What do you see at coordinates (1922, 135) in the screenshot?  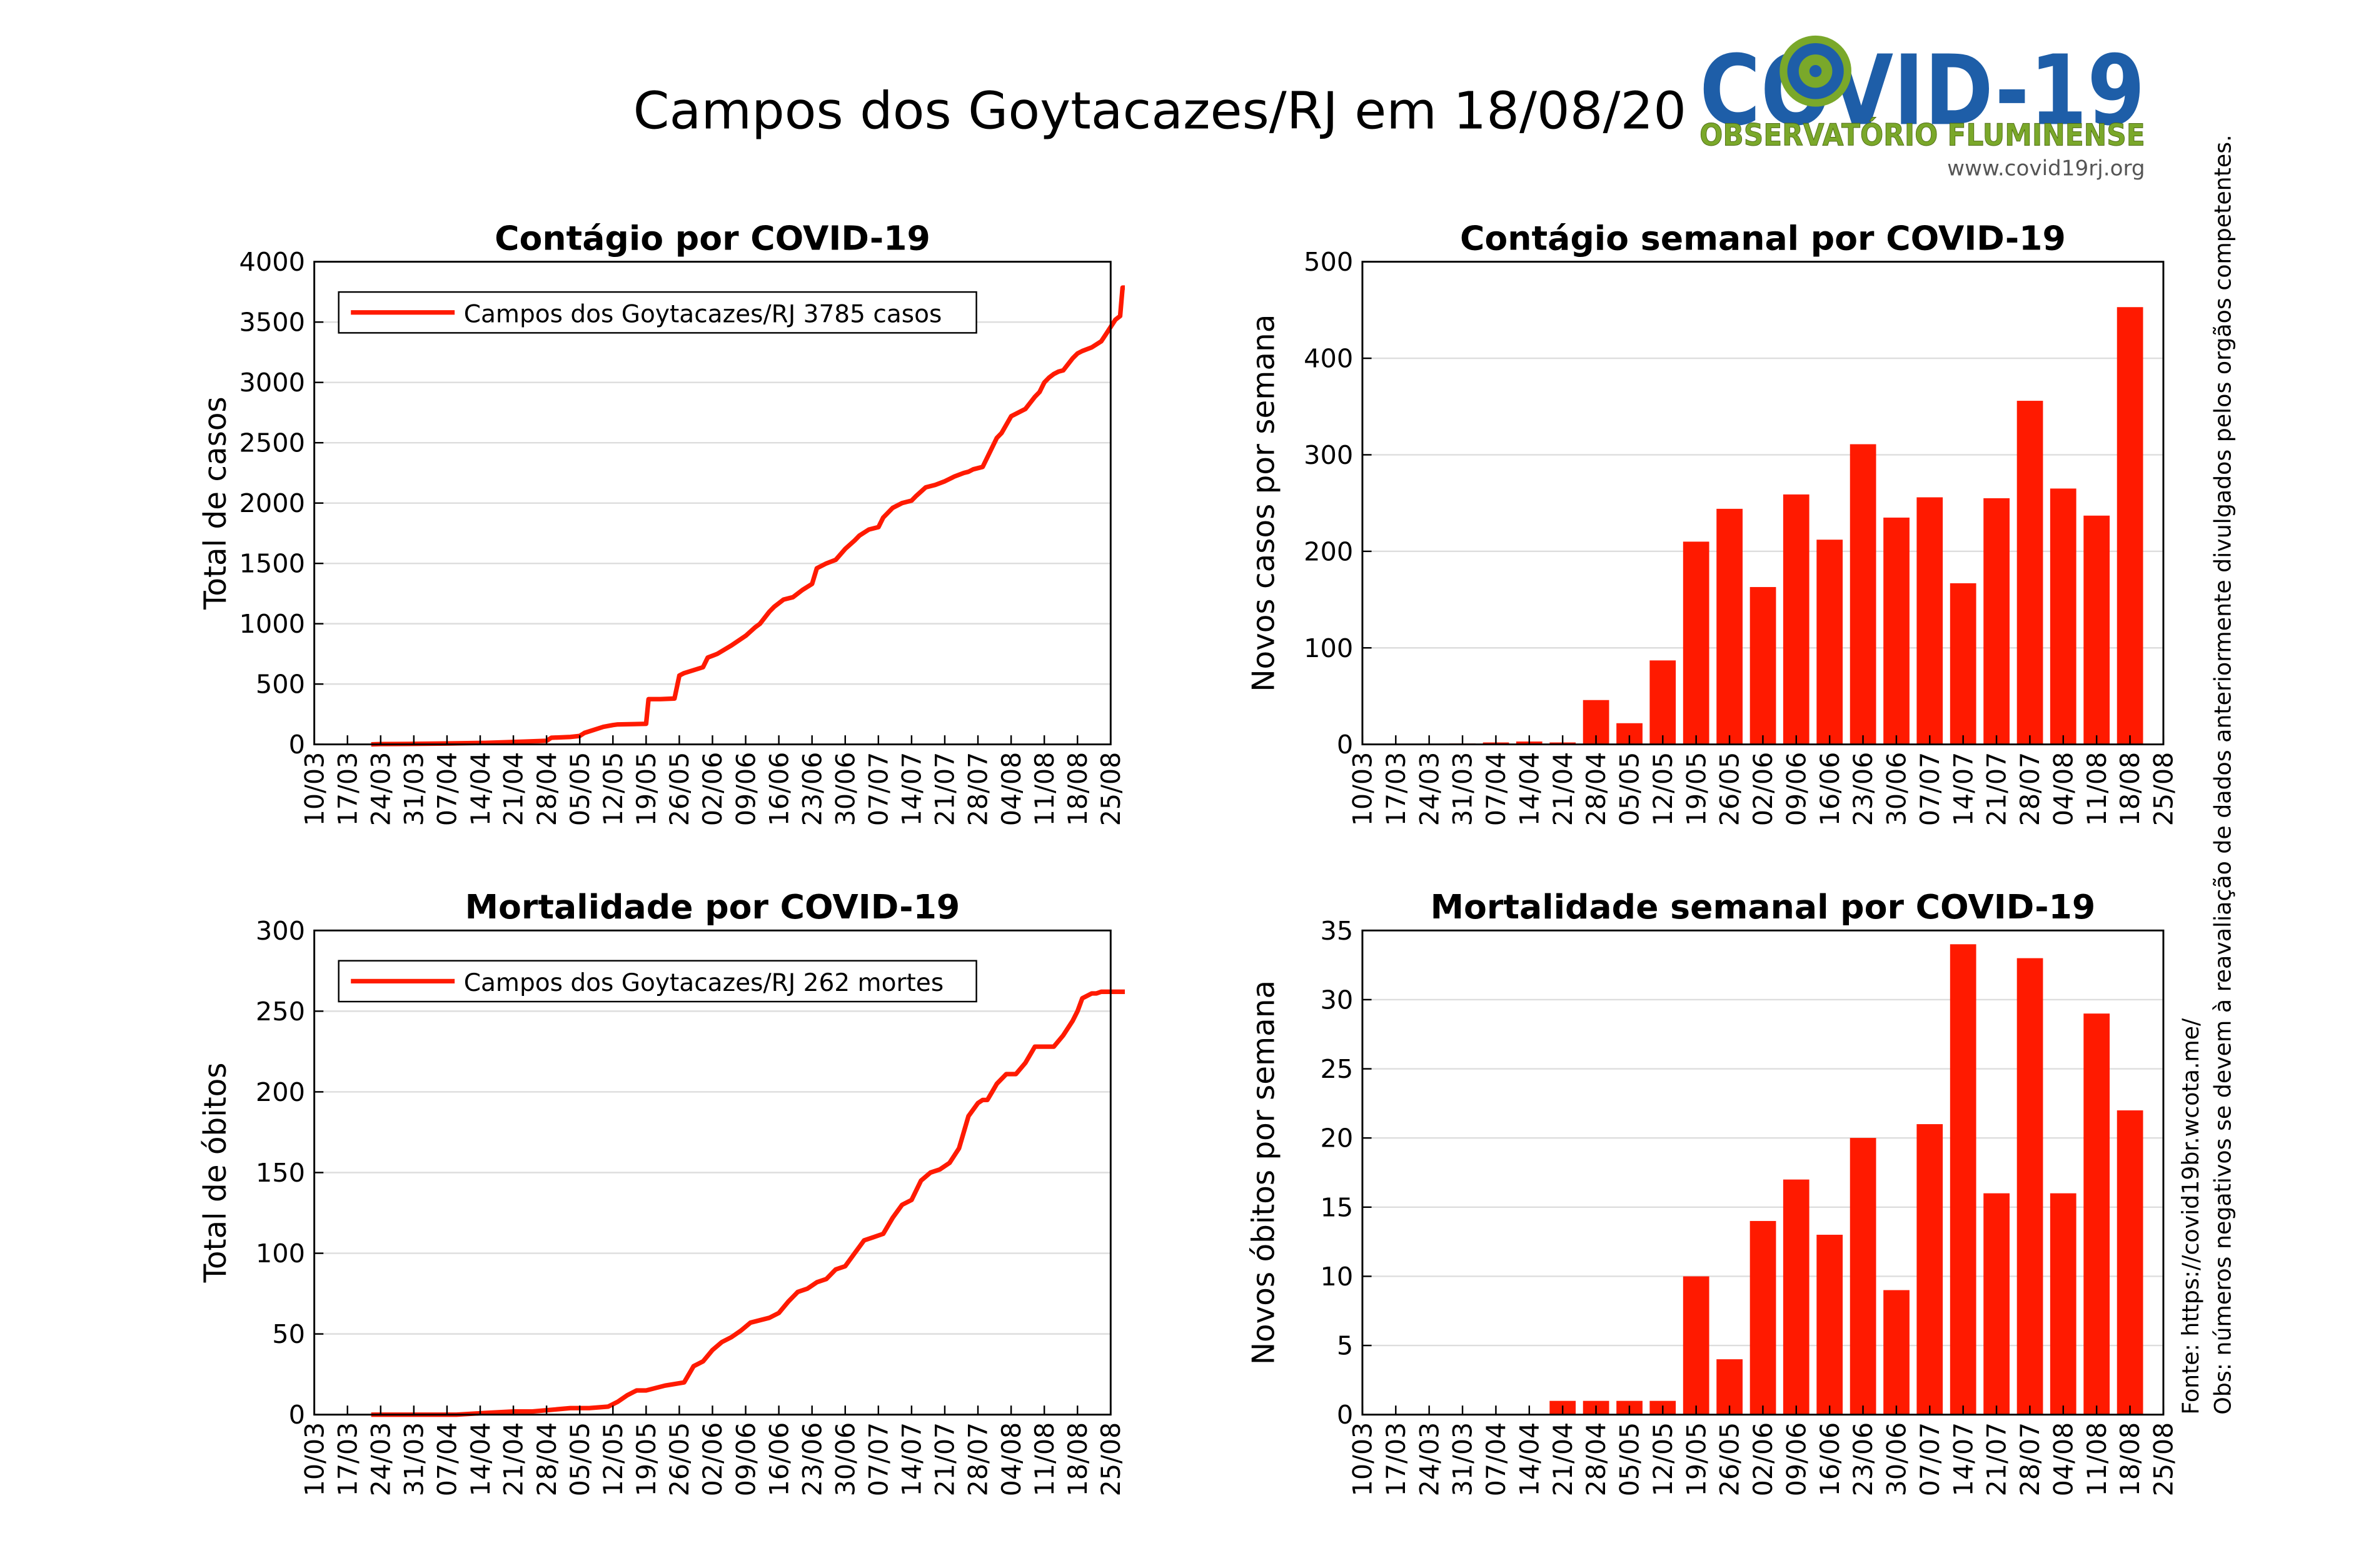 I see `logo-subtitle: OBSERVATÓRIO FLUMINENSE` at bounding box center [1922, 135].